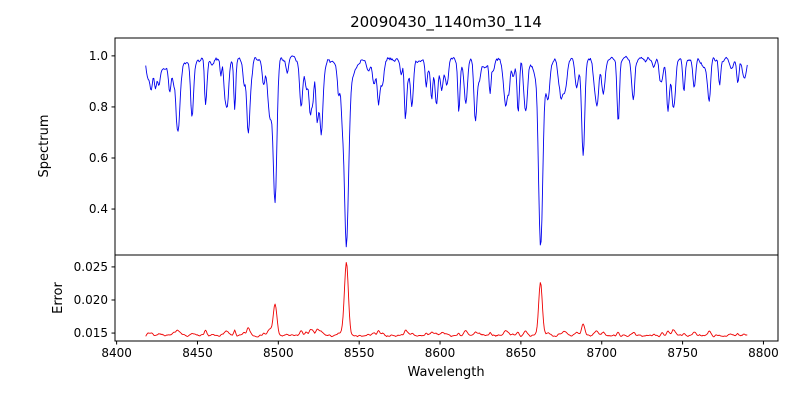  Describe the element at coordinates (98, 56) in the screenshot. I see `y-tick-label-spectrum: 1.0` at that location.